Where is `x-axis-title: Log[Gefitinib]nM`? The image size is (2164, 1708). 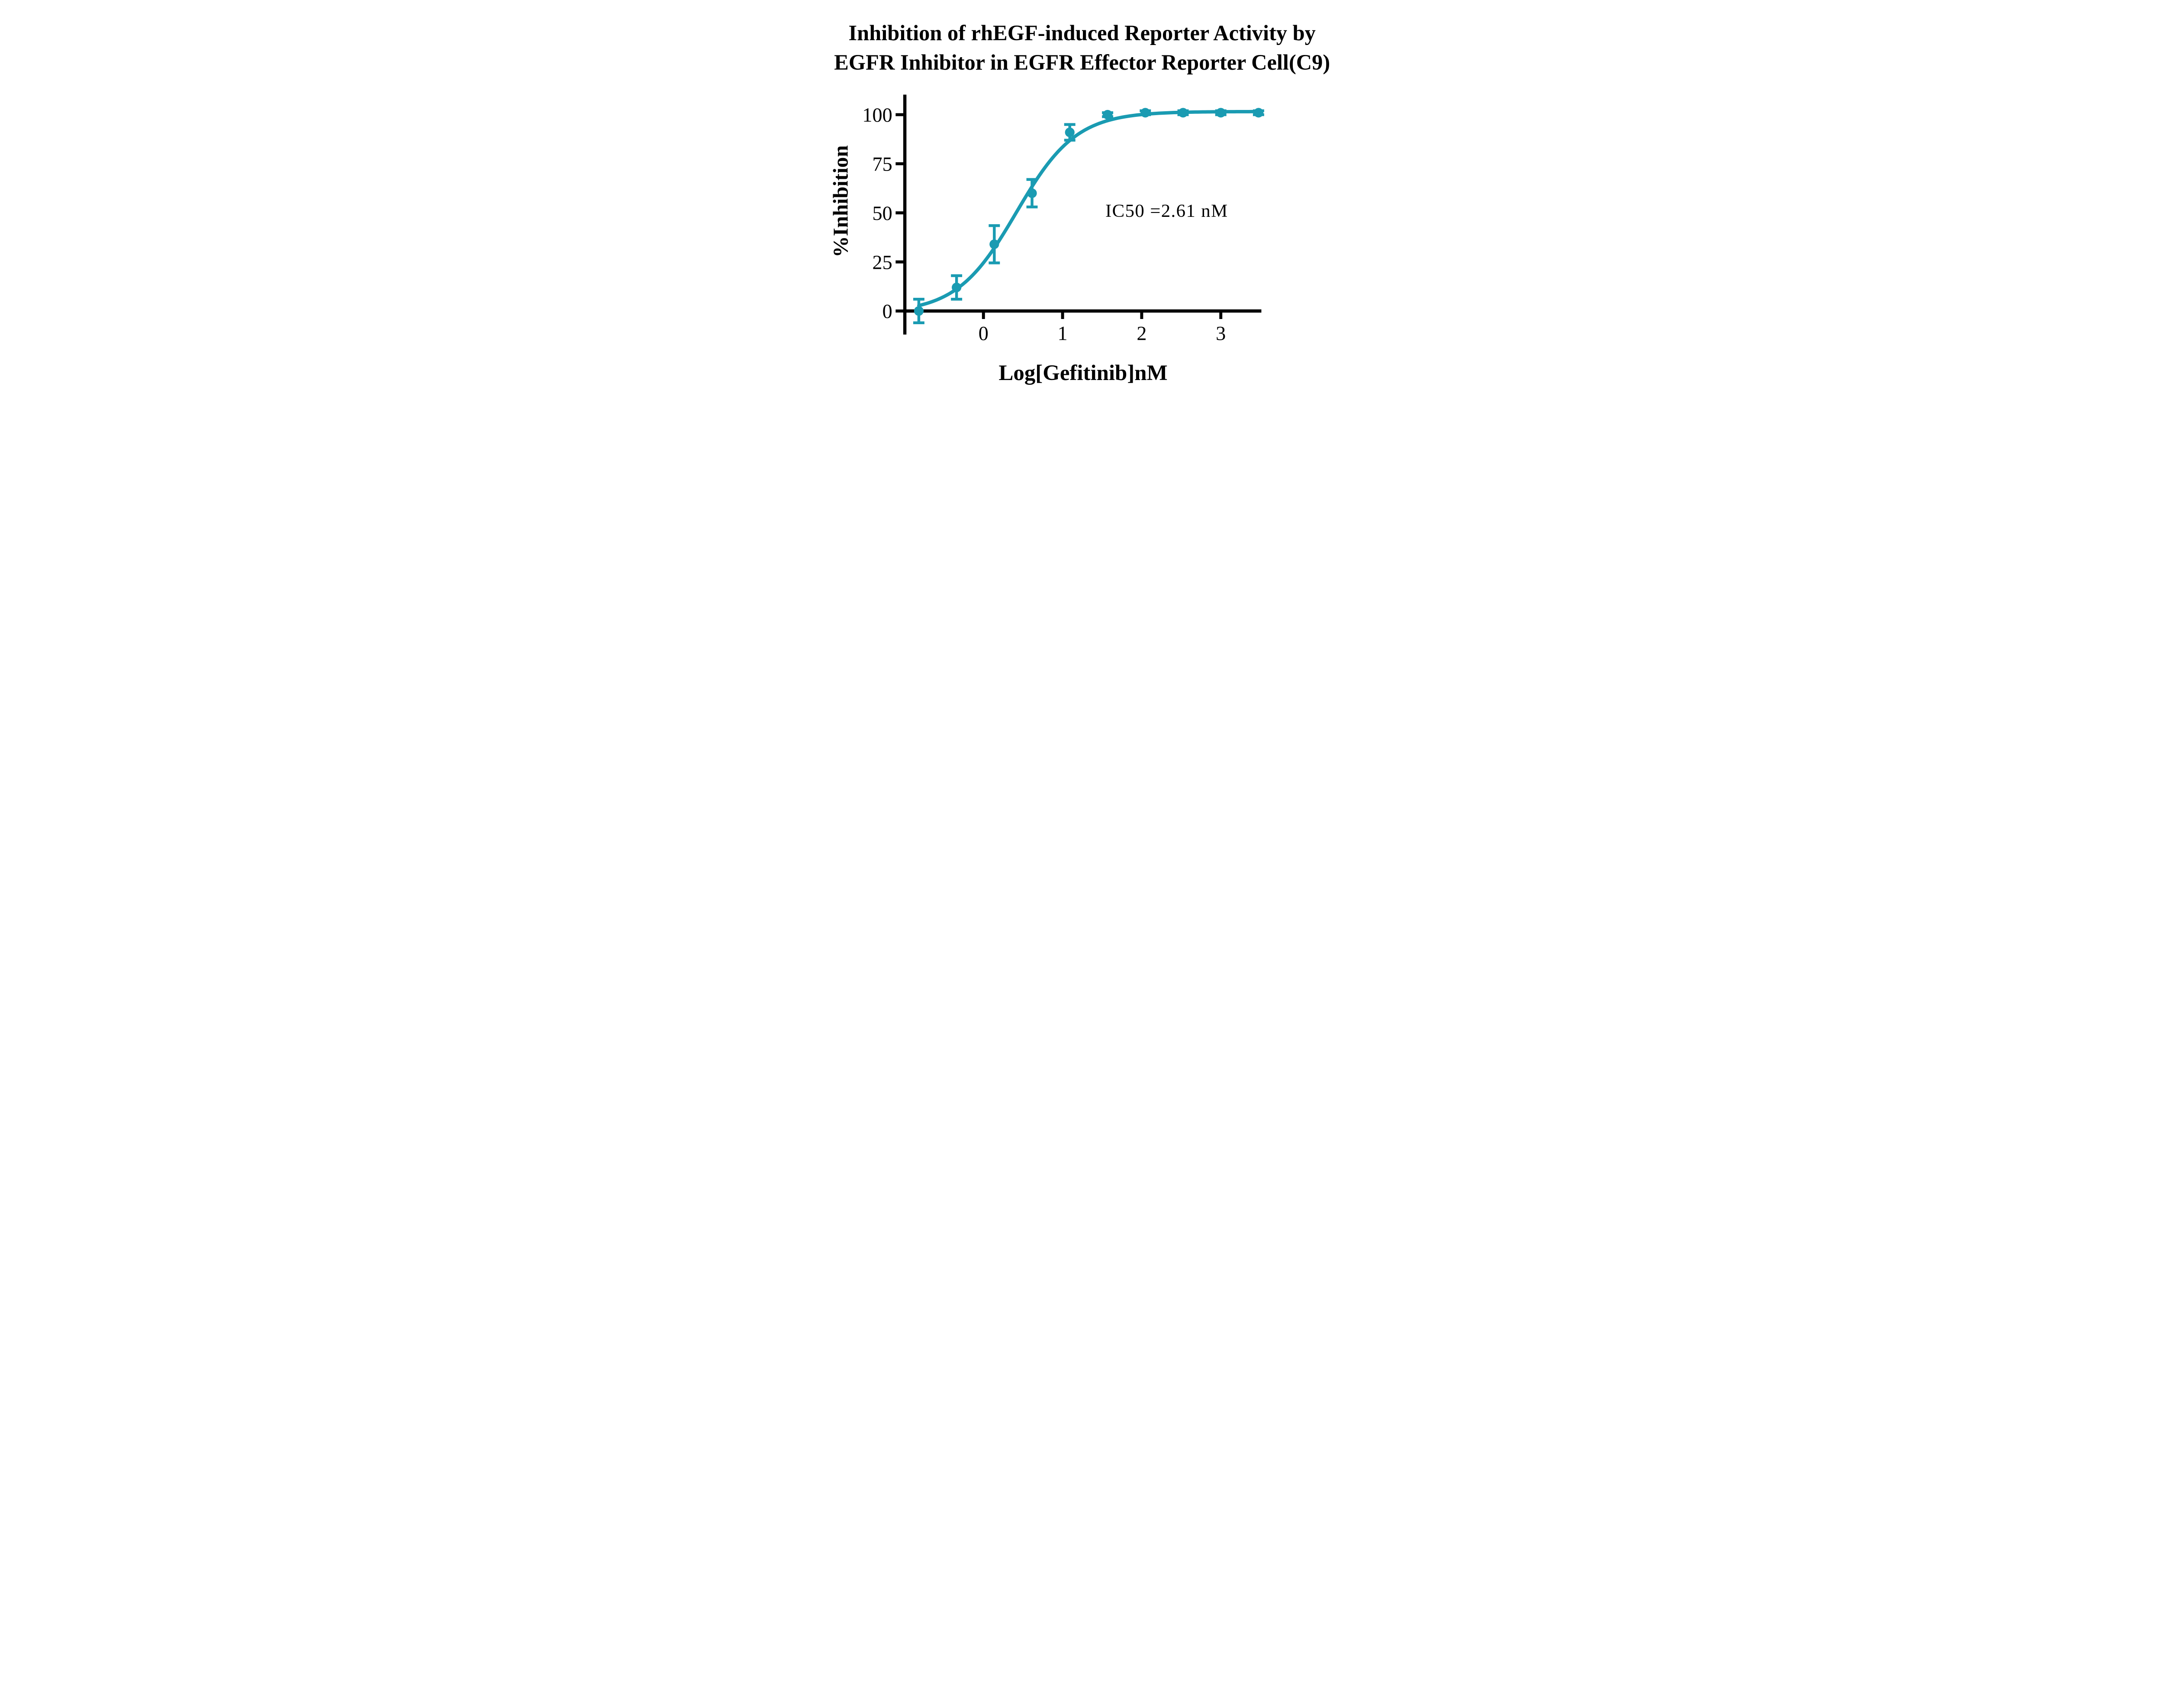 x-axis-title: Log[Gefitinib]nM is located at coordinates (1082, 373).